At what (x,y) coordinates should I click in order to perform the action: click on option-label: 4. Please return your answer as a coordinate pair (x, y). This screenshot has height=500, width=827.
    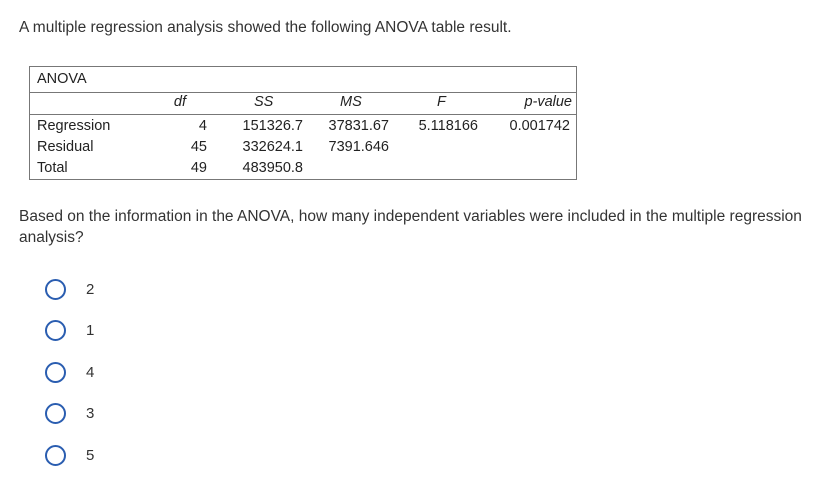
    Looking at the image, I should click on (90, 372).